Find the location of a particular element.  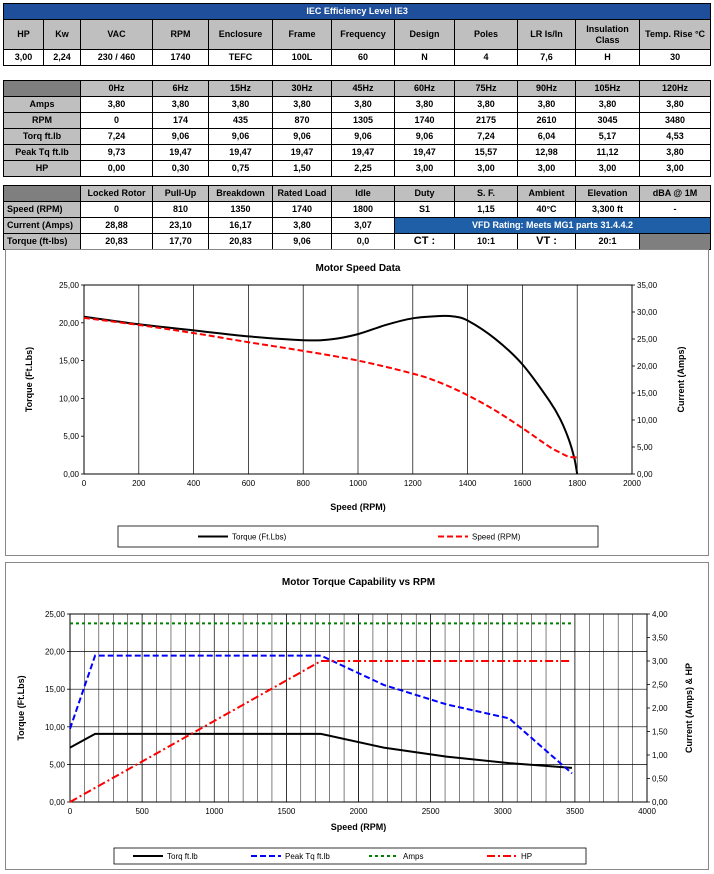

empty-cell is located at coordinates (675, 241).